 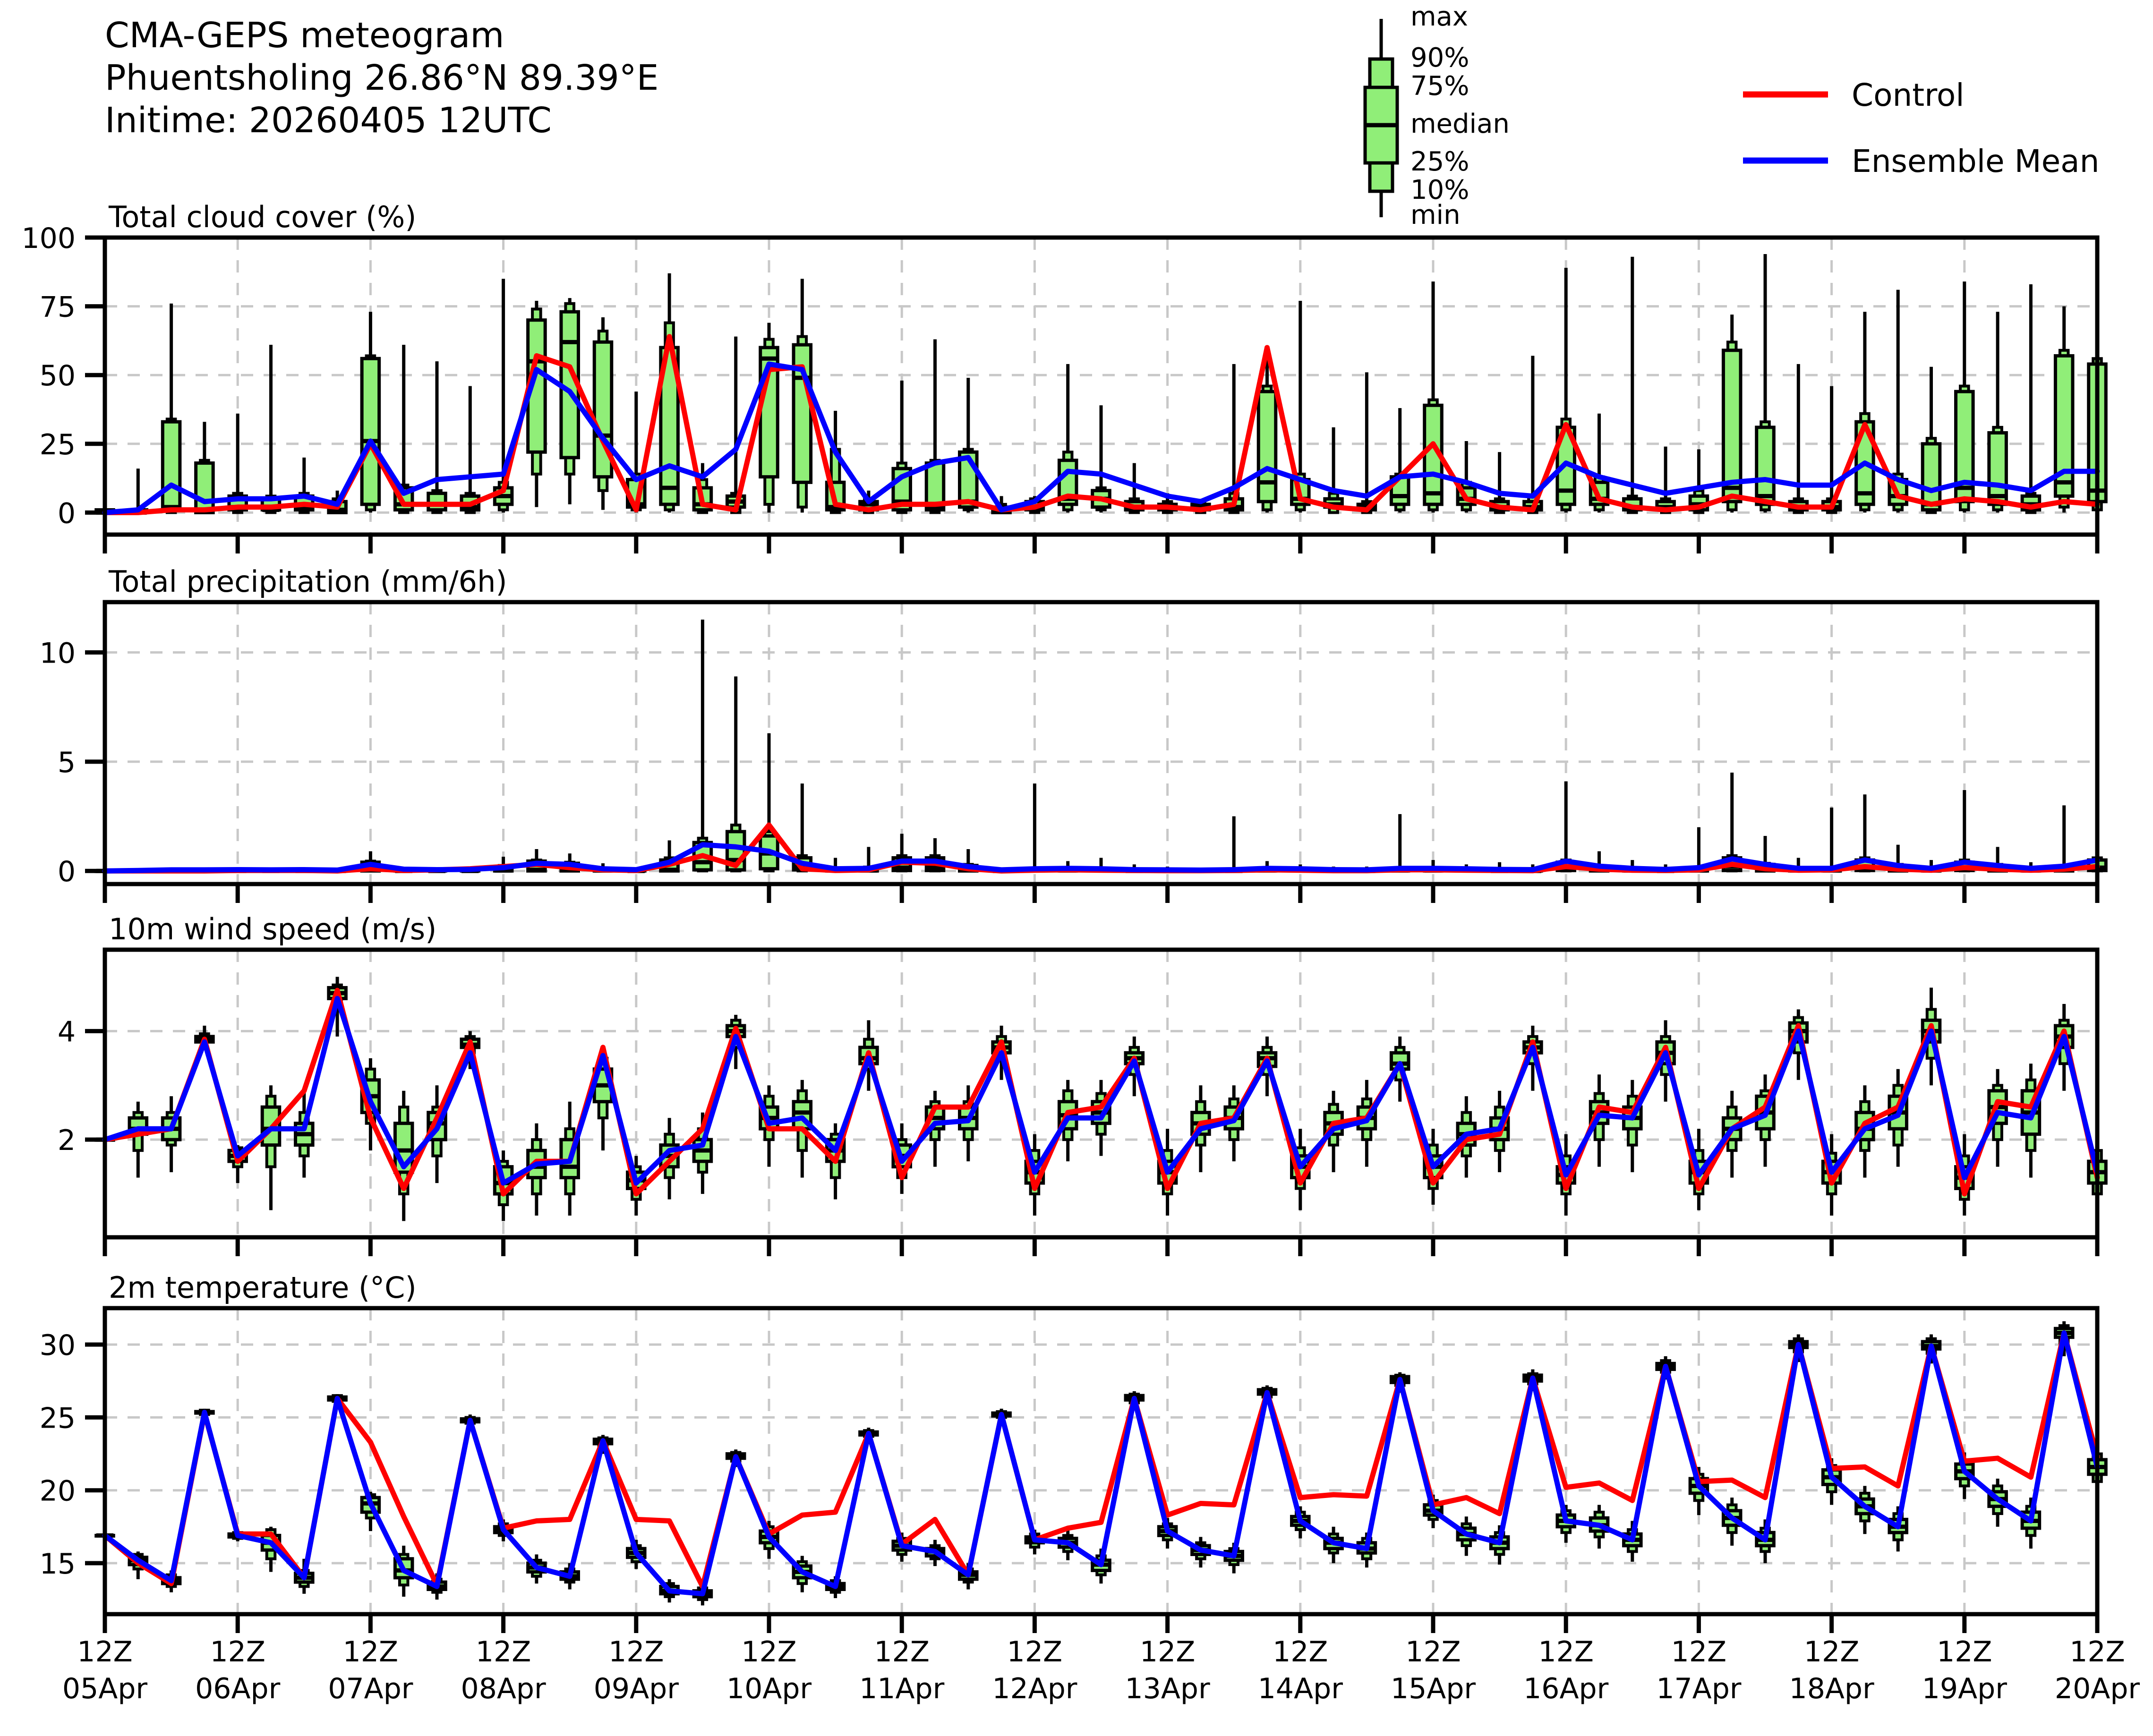 What do you see at coordinates (370, 1688) in the screenshot?
I see `xtick-date: 07Apr` at bounding box center [370, 1688].